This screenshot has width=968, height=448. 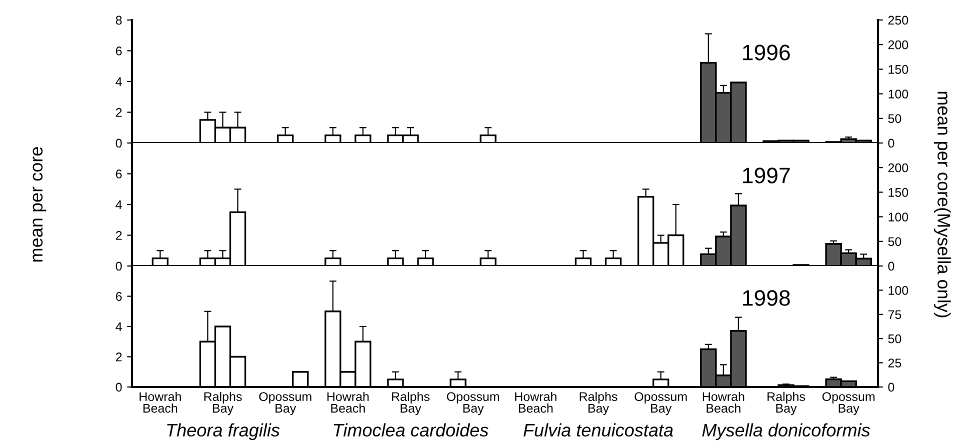 What do you see at coordinates (898, 20) in the screenshot?
I see `y2-tick-label: 250` at bounding box center [898, 20].